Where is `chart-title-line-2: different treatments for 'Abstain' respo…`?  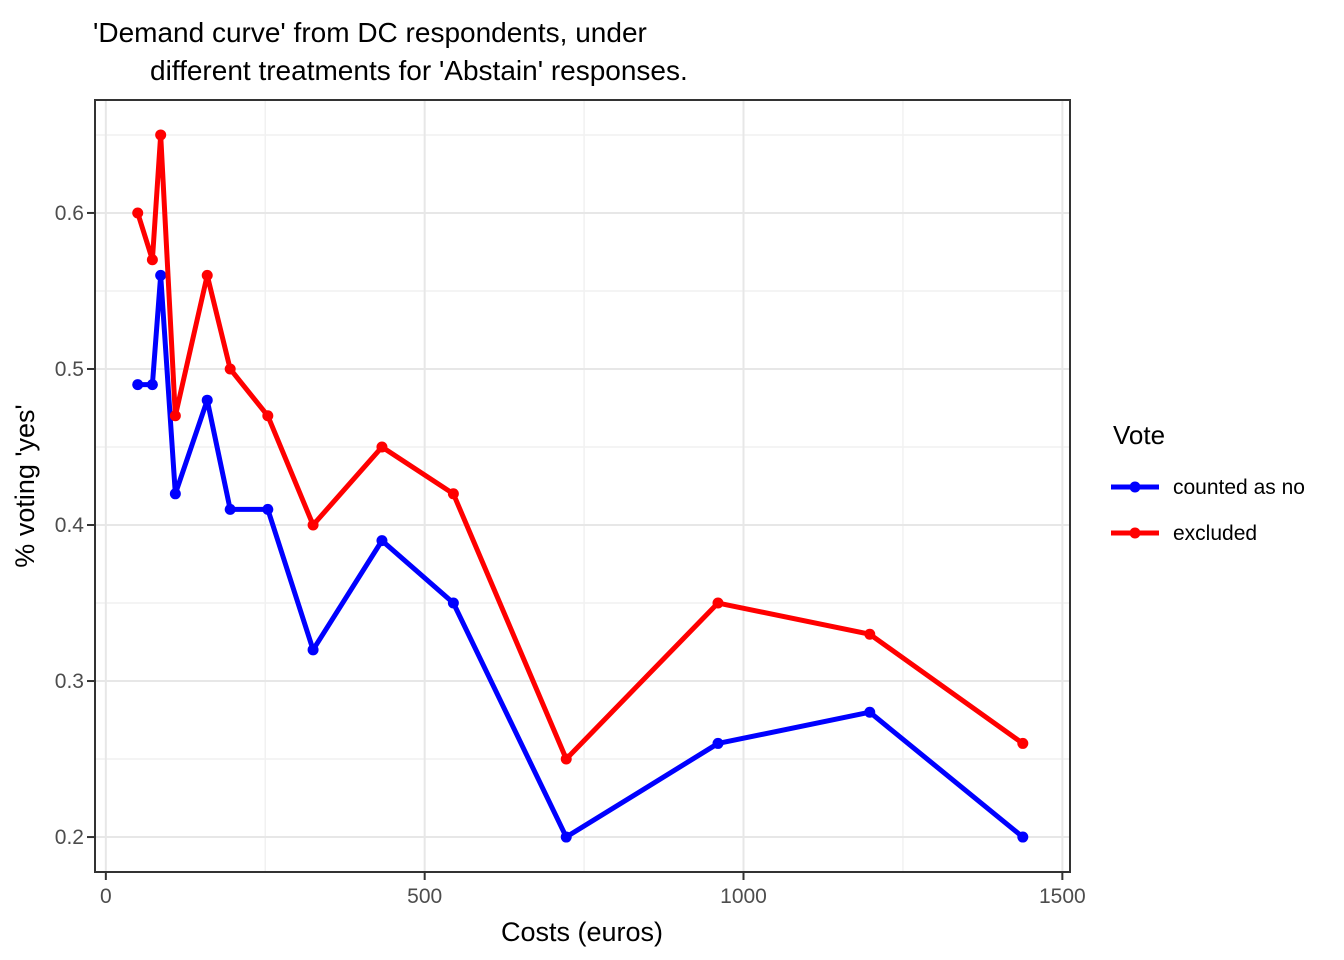 chart-title-line-2: different treatments for 'Abstain' respo… is located at coordinates (419, 70).